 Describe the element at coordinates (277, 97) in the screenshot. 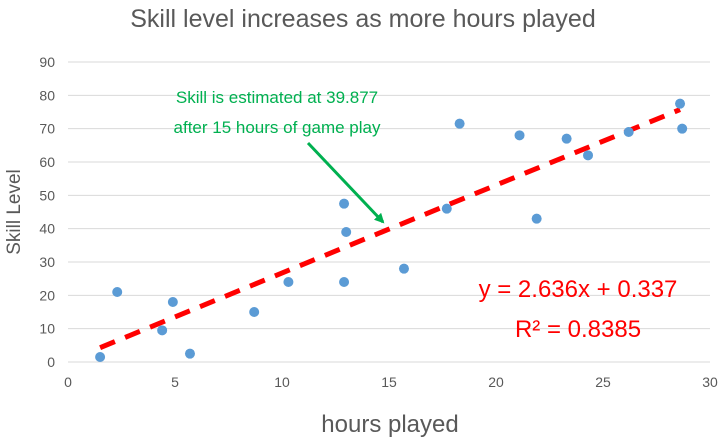

I see `annotation-line-1: Skill is estimated at 39.877` at that location.